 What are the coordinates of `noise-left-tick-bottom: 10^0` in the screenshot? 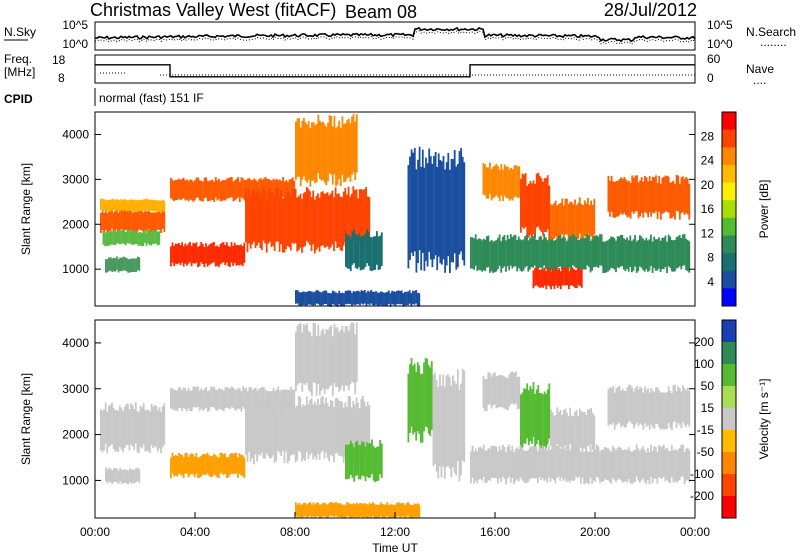 It's located at (75, 44).